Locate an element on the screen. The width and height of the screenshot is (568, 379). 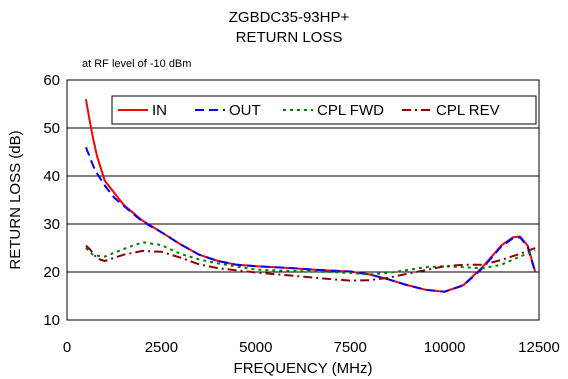
y-tick-label-0: 10 is located at coordinates (51, 320).